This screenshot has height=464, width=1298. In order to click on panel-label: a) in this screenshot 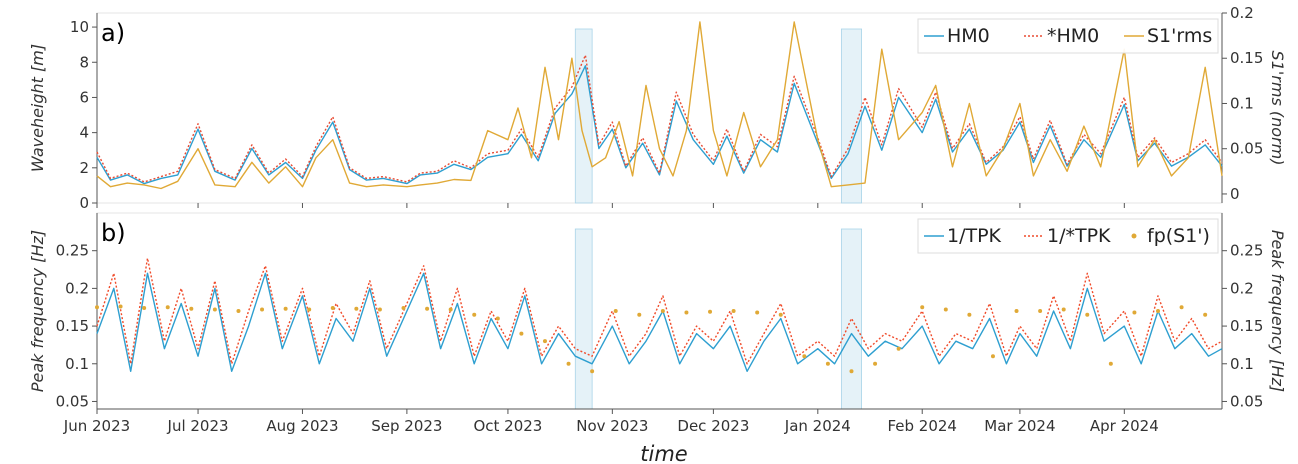, I will do `click(113, 33)`.